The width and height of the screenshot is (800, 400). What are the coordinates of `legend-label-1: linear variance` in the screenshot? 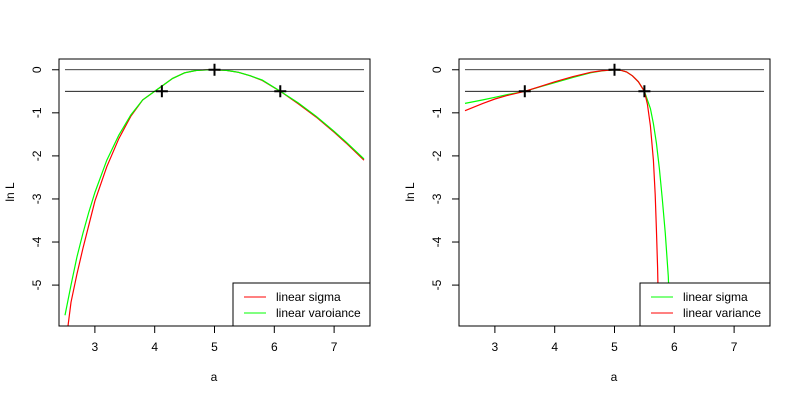 It's located at (722, 313).